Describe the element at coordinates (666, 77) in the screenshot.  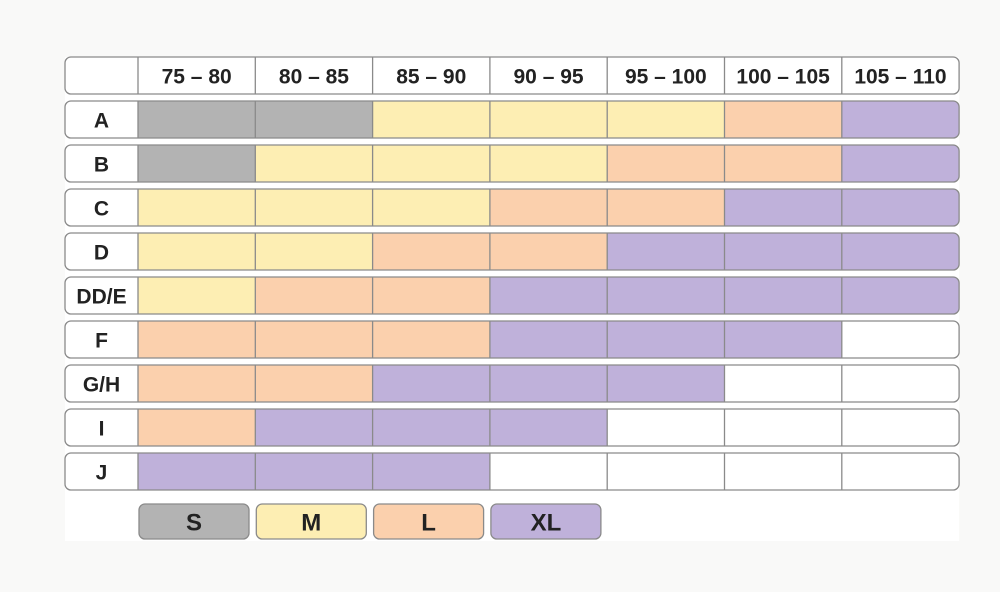
I see `column-header-label: 95 – 100` at that location.